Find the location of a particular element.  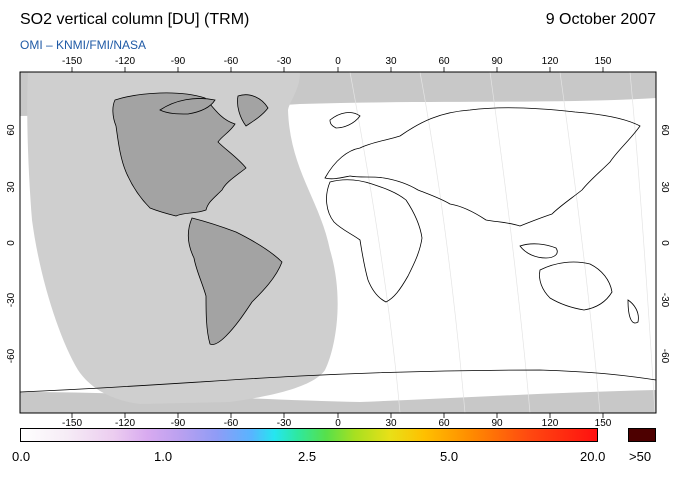

antarctica-coastline is located at coordinates (338, 381).